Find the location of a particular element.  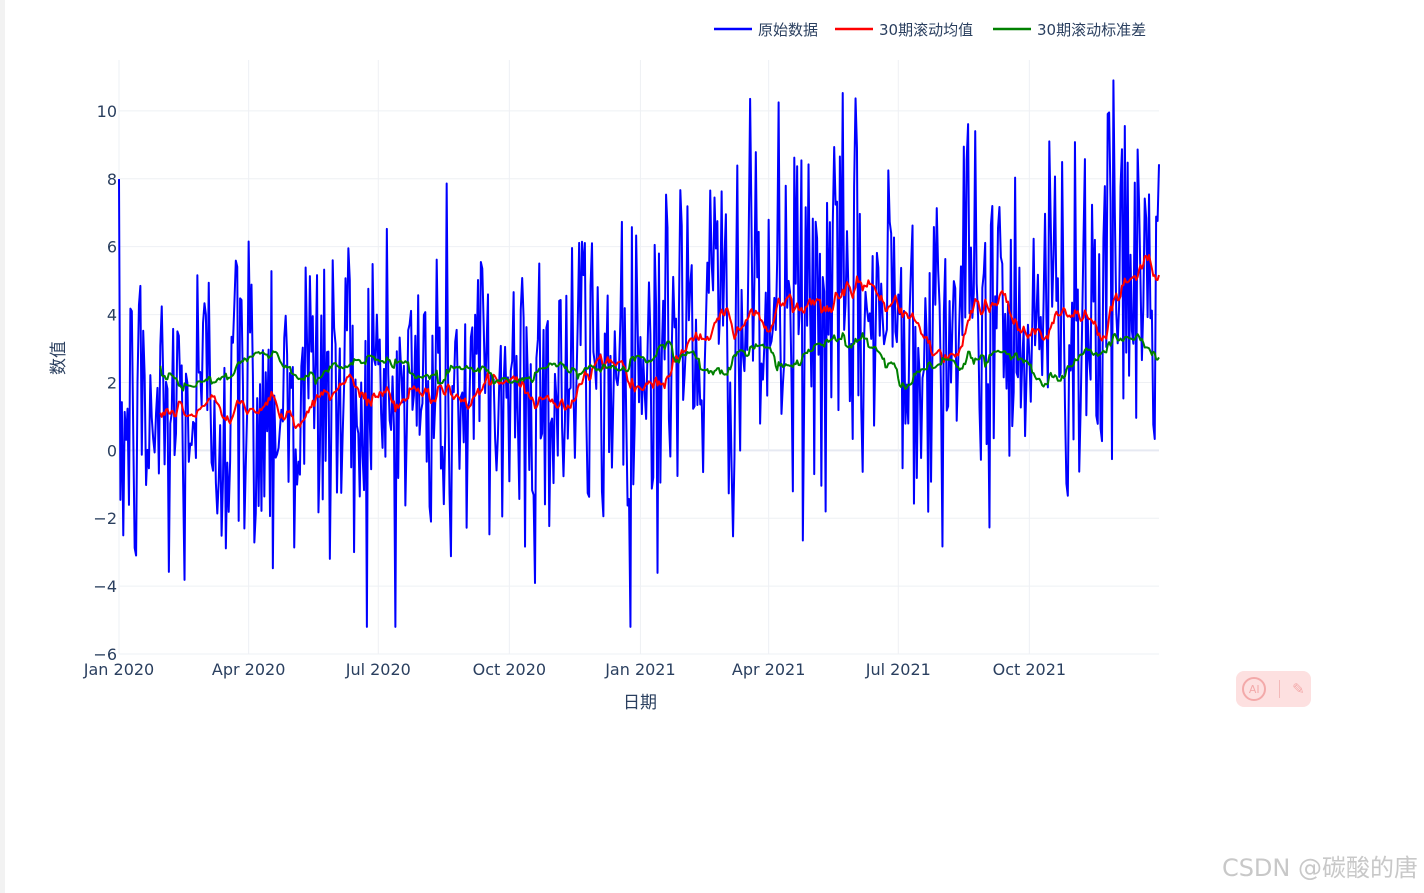

legend-label: 30期滚动均值 is located at coordinates (926, 30).